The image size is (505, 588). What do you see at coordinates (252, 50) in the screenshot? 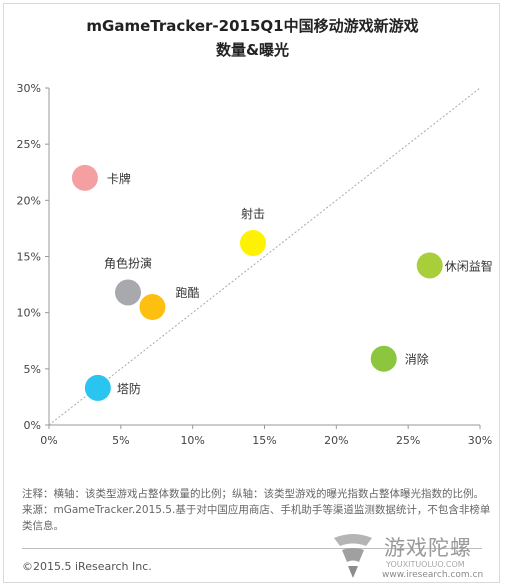
I see `chart-title-line2: 数量&曝光` at bounding box center [252, 50].